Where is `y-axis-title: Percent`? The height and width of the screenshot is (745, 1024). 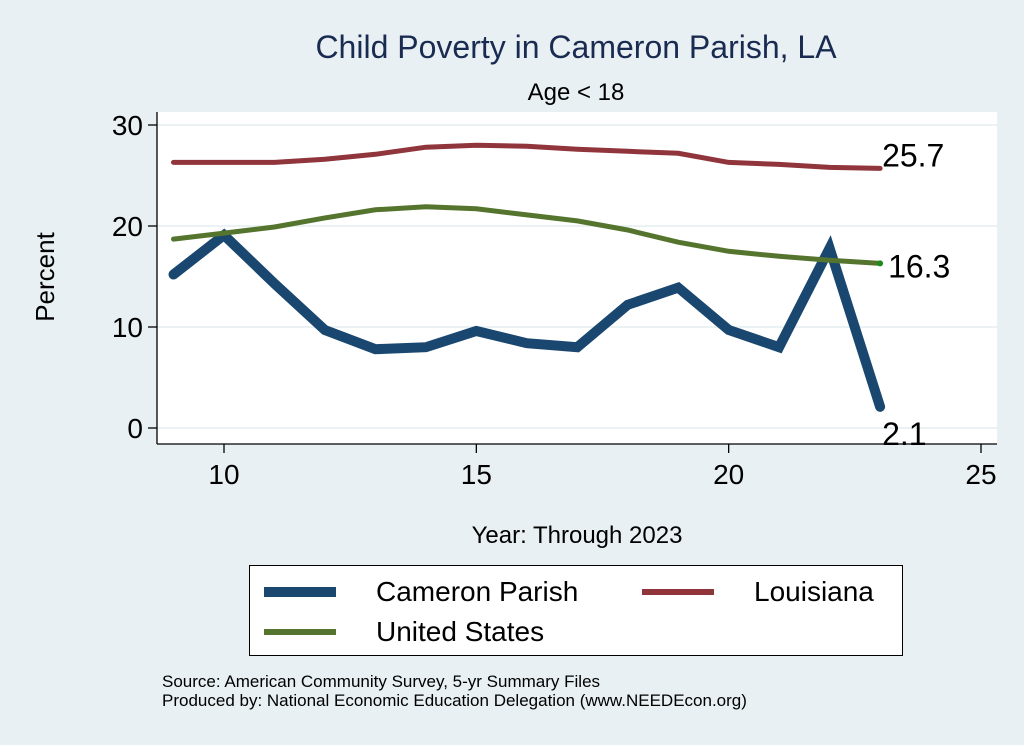 y-axis-title: Percent is located at coordinates (45, 276).